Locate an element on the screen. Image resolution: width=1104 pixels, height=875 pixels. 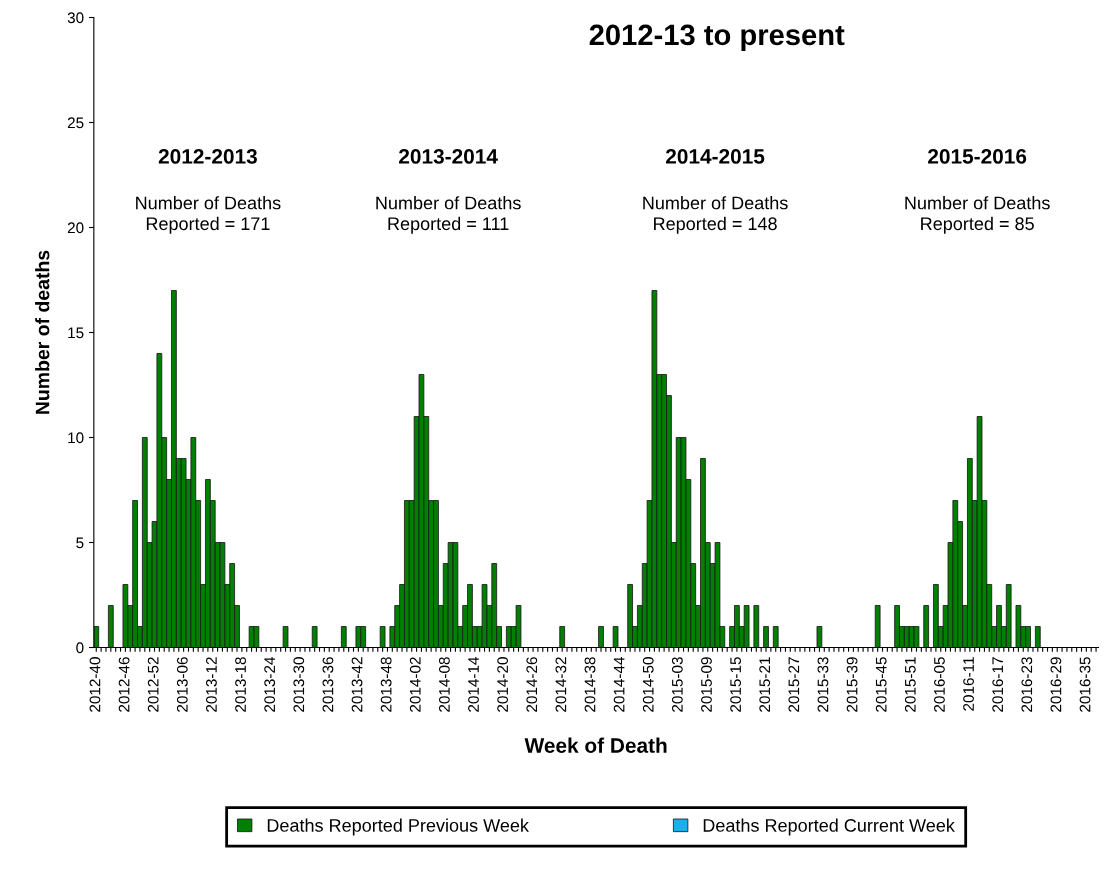
x-tick-label: 2016-29 is located at coordinates (1056, 684).